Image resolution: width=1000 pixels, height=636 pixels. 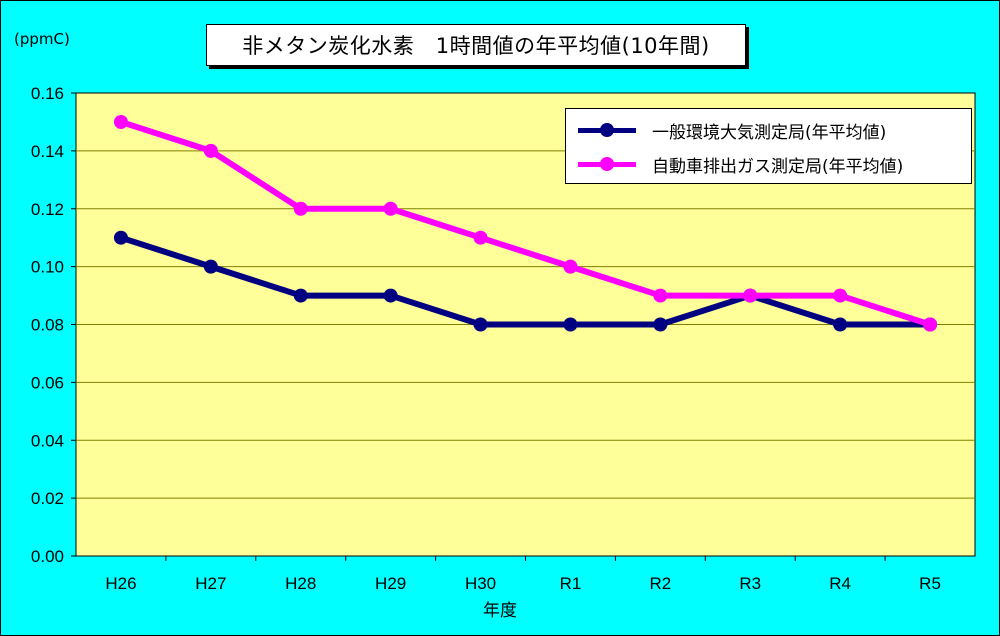 What do you see at coordinates (120, 583) in the screenshot?
I see `x-tick-label: H26` at bounding box center [120, 583].